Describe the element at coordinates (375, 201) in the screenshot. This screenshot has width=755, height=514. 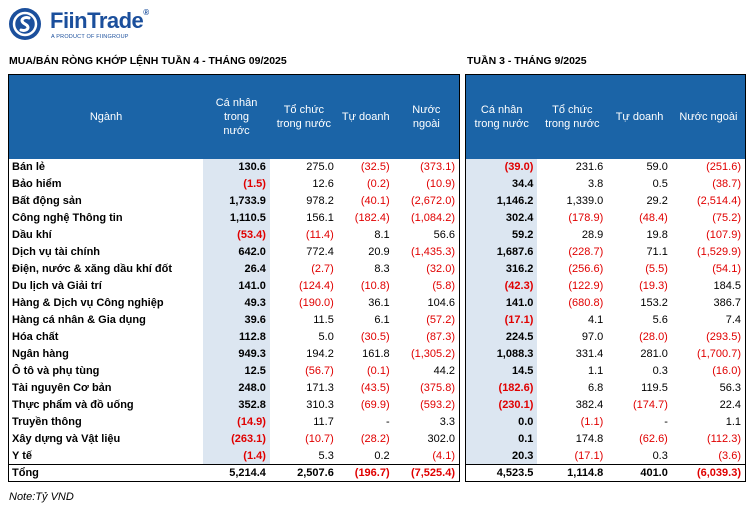
I see `table-cell: (40.1)` at that location.